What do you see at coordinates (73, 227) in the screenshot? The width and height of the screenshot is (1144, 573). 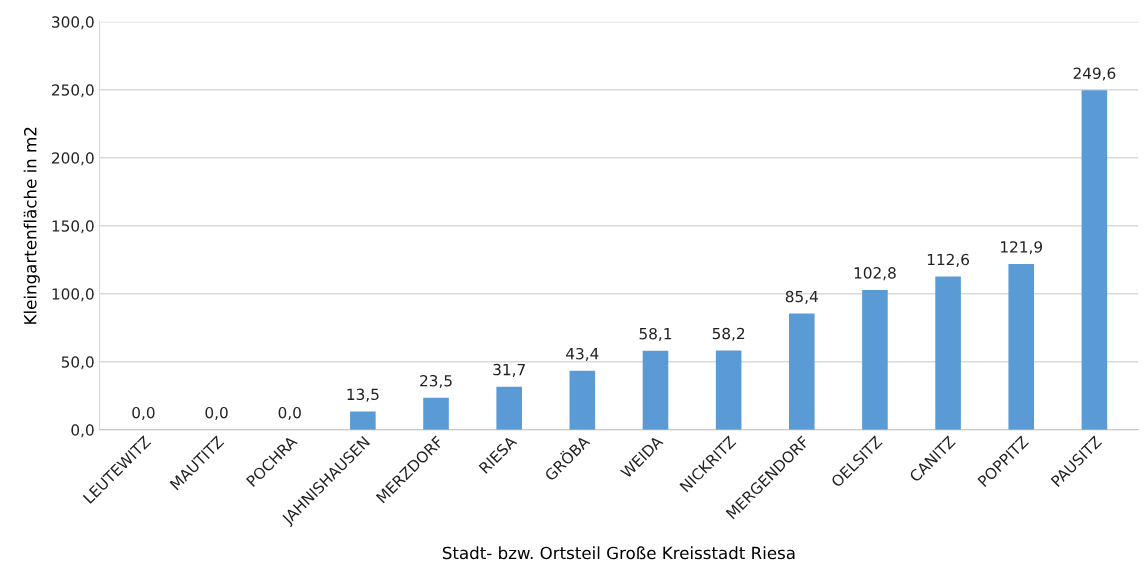 I see `y-tick-label: 150,0` at bounding box center [73, 227].